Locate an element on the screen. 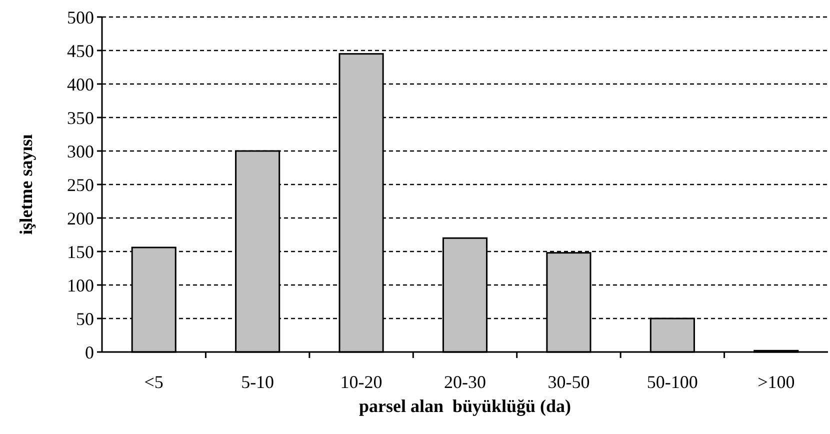 Image resolution: width=830 pixels, height=434 pixels. x-tick-label: 10-20 is located at coordinates (361, 382).